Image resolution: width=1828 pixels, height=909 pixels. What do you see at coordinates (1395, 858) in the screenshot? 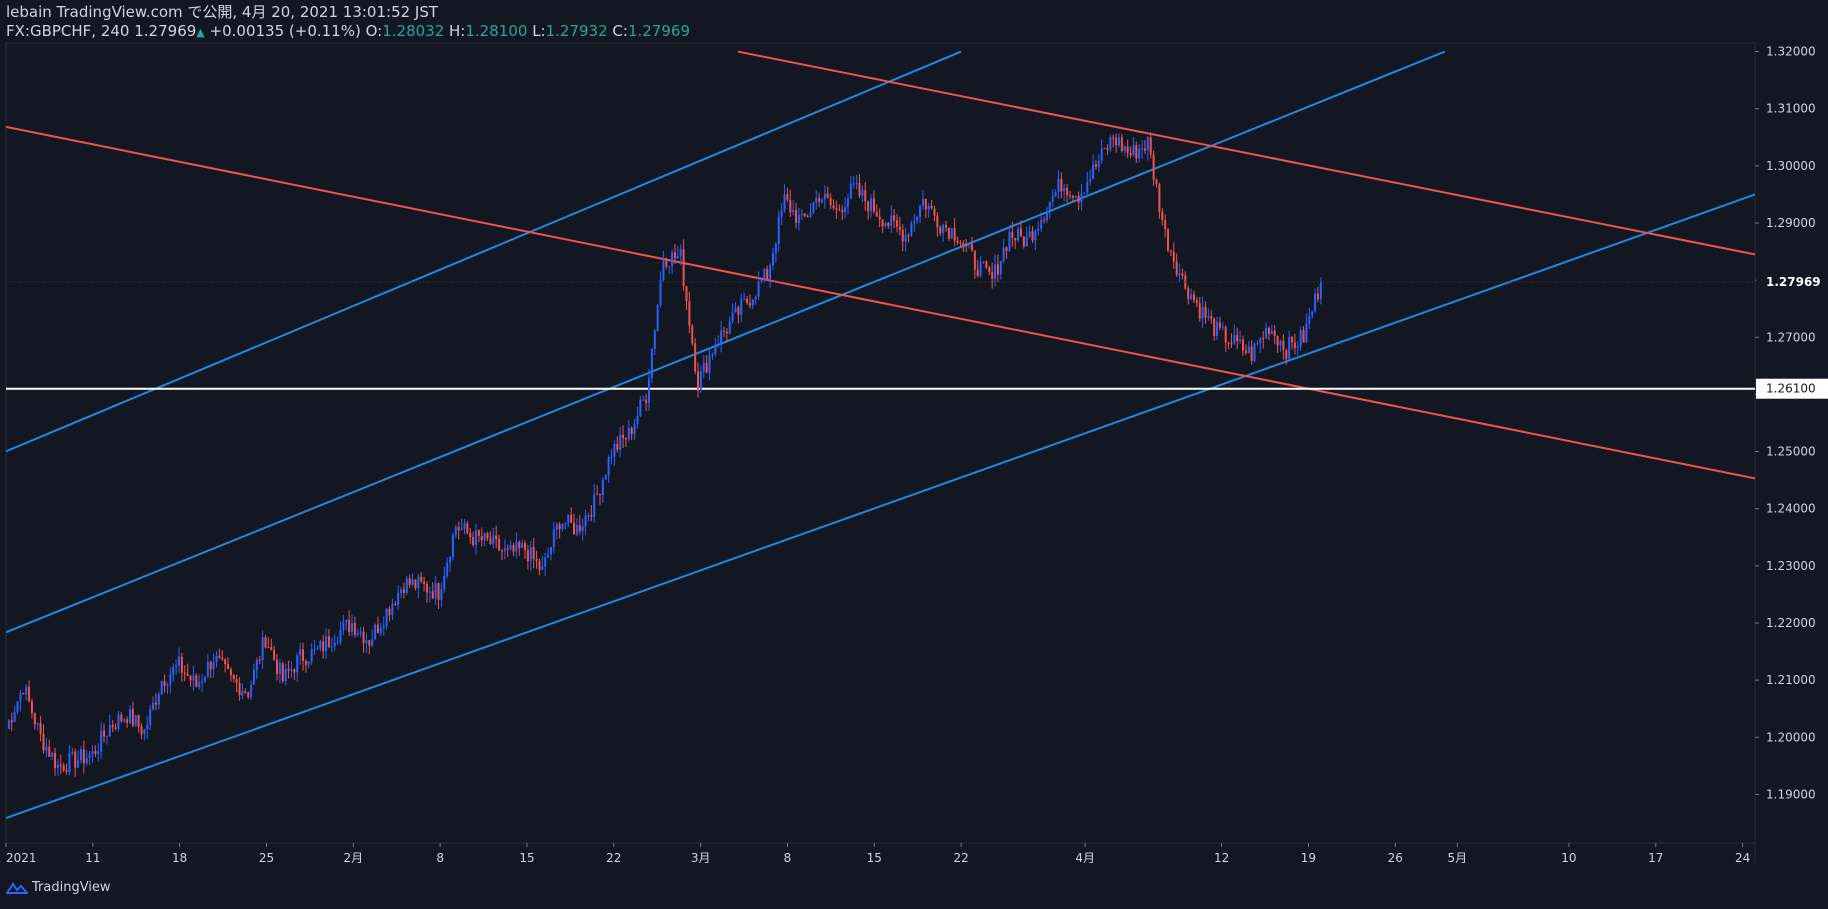
I see `x-tick-label: 26` at bounding box center [1395, 858].